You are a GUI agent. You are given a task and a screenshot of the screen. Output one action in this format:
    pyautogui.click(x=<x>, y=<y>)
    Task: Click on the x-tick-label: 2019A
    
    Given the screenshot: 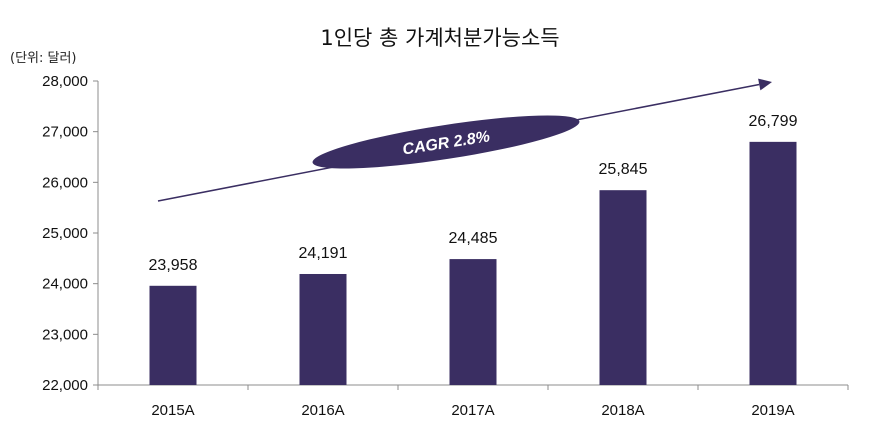 What is the action you would take?
    pyautogui.click(x=772, y=410)
    